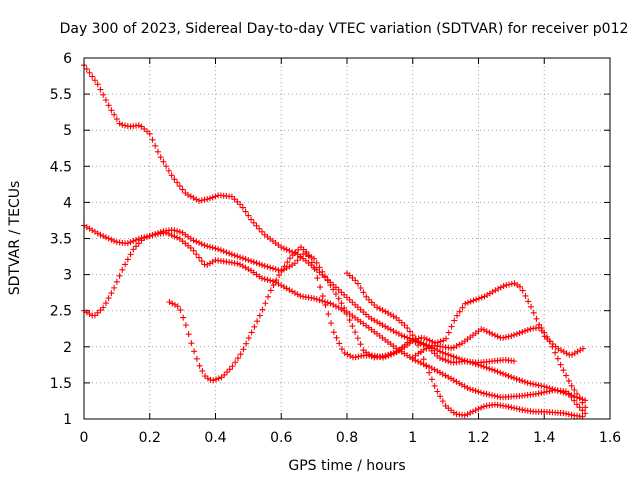  I want to click on y-tick-label: 6, so click(67, 59).